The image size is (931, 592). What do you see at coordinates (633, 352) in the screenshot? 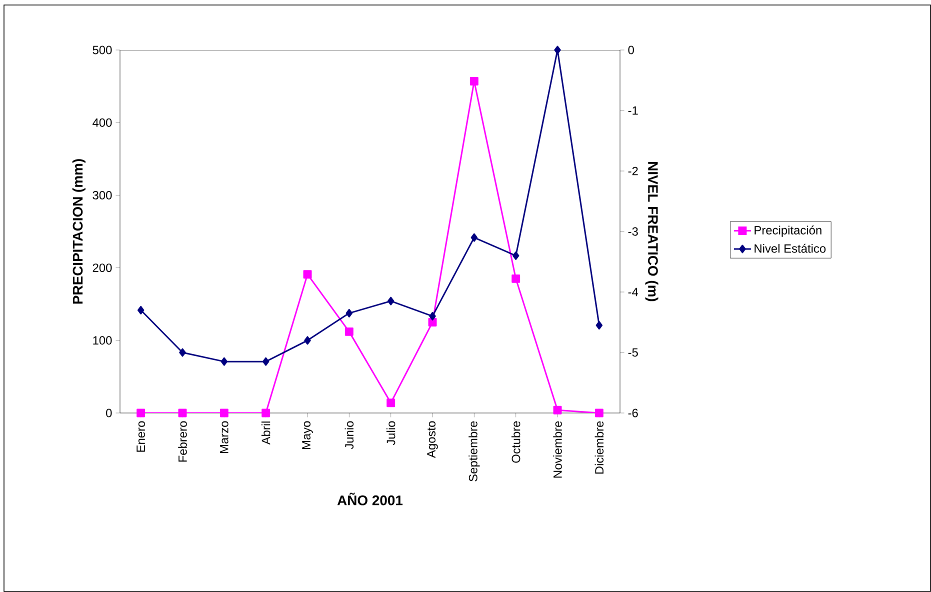
I see `y2-tick-label: -5` at bounding box center [633, 352].